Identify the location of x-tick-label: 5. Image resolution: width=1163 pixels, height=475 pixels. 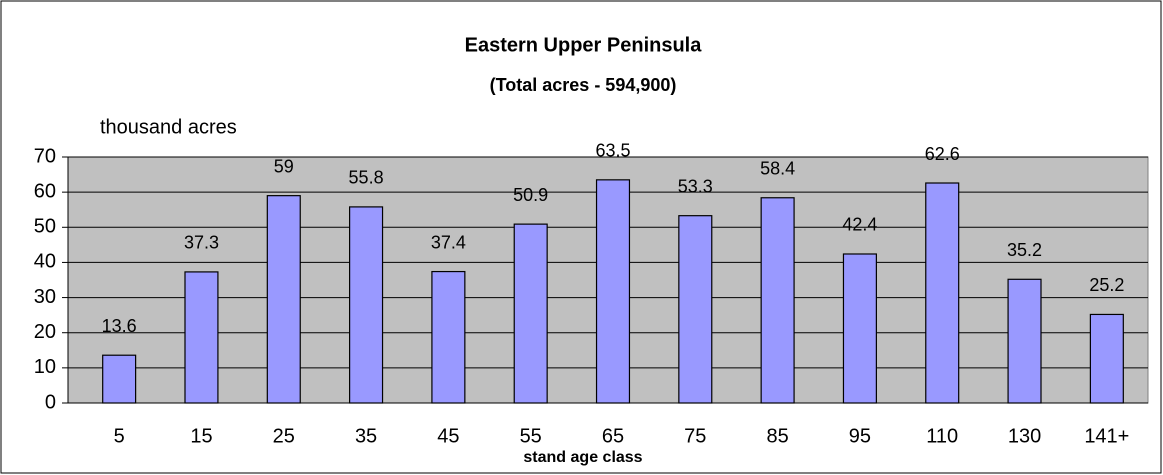
(119, 436).